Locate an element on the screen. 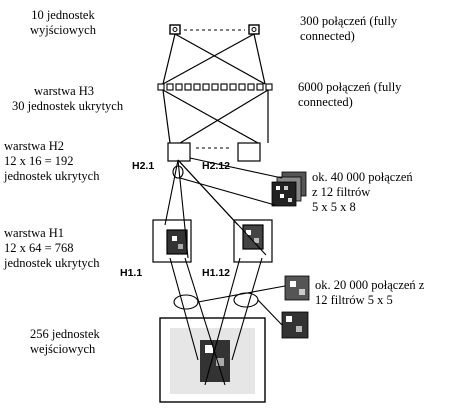 Image resolution: width=451 pixels, height=418 pixels. map-label-h1-1: H1.1 is located at coordinates (131, 273).